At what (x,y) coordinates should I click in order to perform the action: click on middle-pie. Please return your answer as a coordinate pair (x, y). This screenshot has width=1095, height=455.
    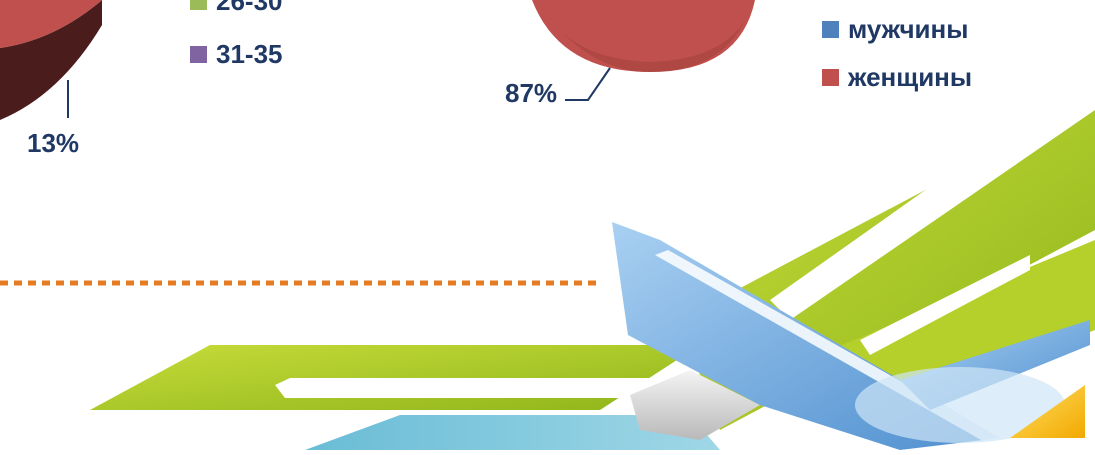
    Looking at the image, I should click on (643, 50).